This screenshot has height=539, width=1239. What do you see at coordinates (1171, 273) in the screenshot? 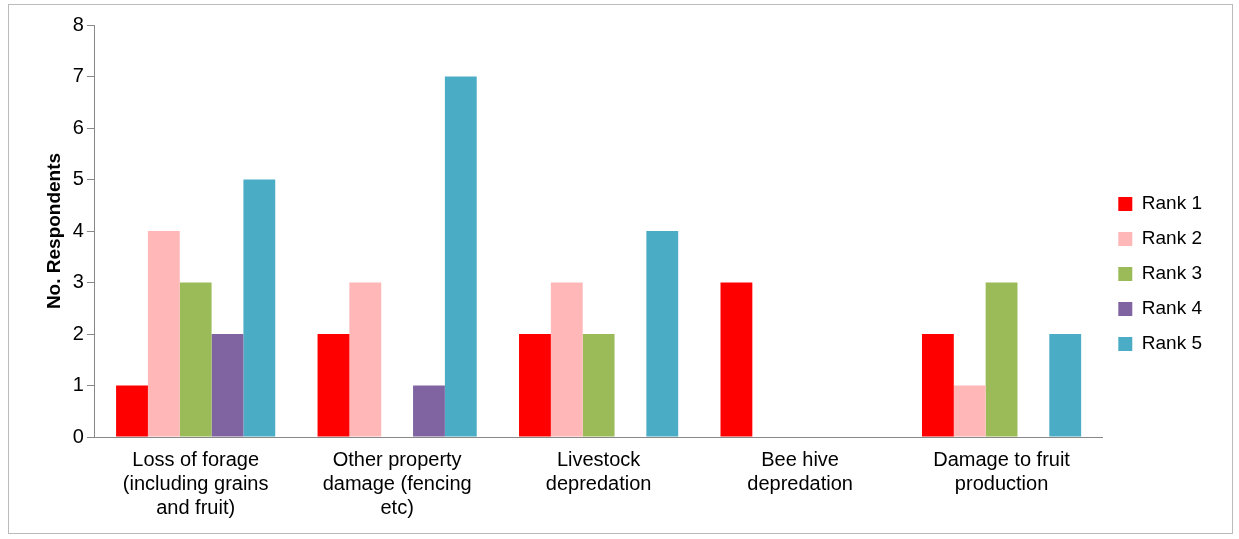
I see `legend-label: Rank 3` at bounding box center [1171, 273].